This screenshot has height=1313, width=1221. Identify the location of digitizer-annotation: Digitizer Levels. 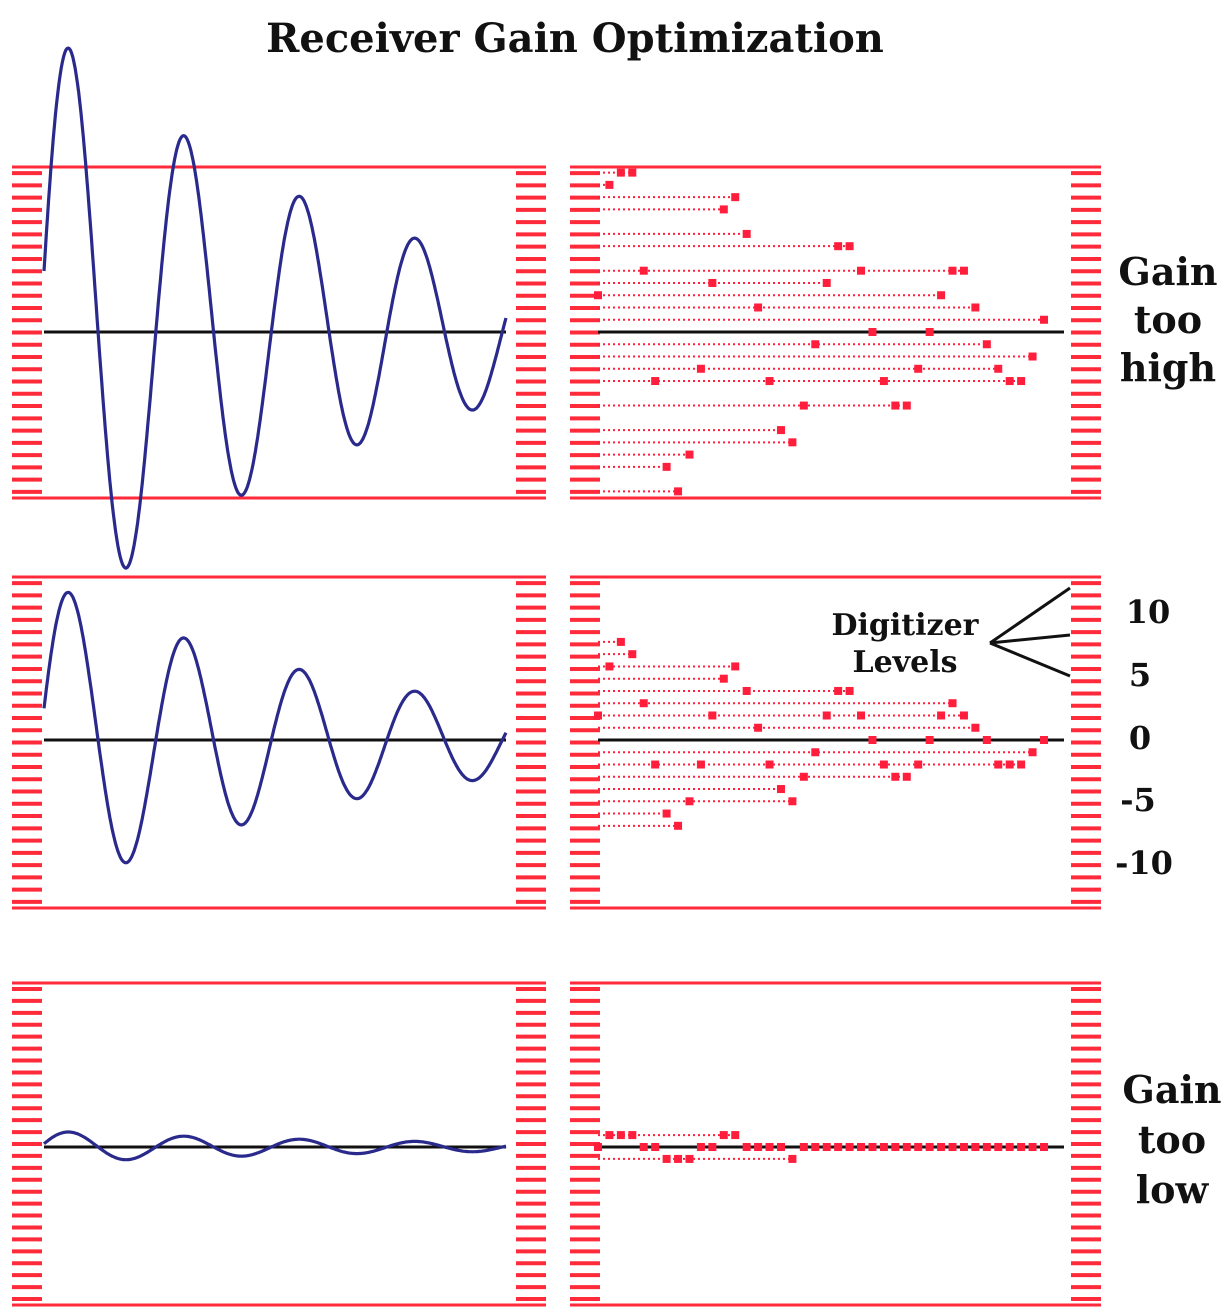
(951, 634).